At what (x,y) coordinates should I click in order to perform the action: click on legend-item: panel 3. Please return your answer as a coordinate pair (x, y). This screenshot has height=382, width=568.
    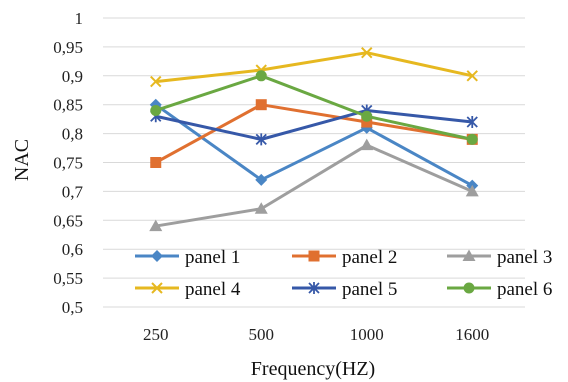
    Looking at the image, I should click on (499, 257).